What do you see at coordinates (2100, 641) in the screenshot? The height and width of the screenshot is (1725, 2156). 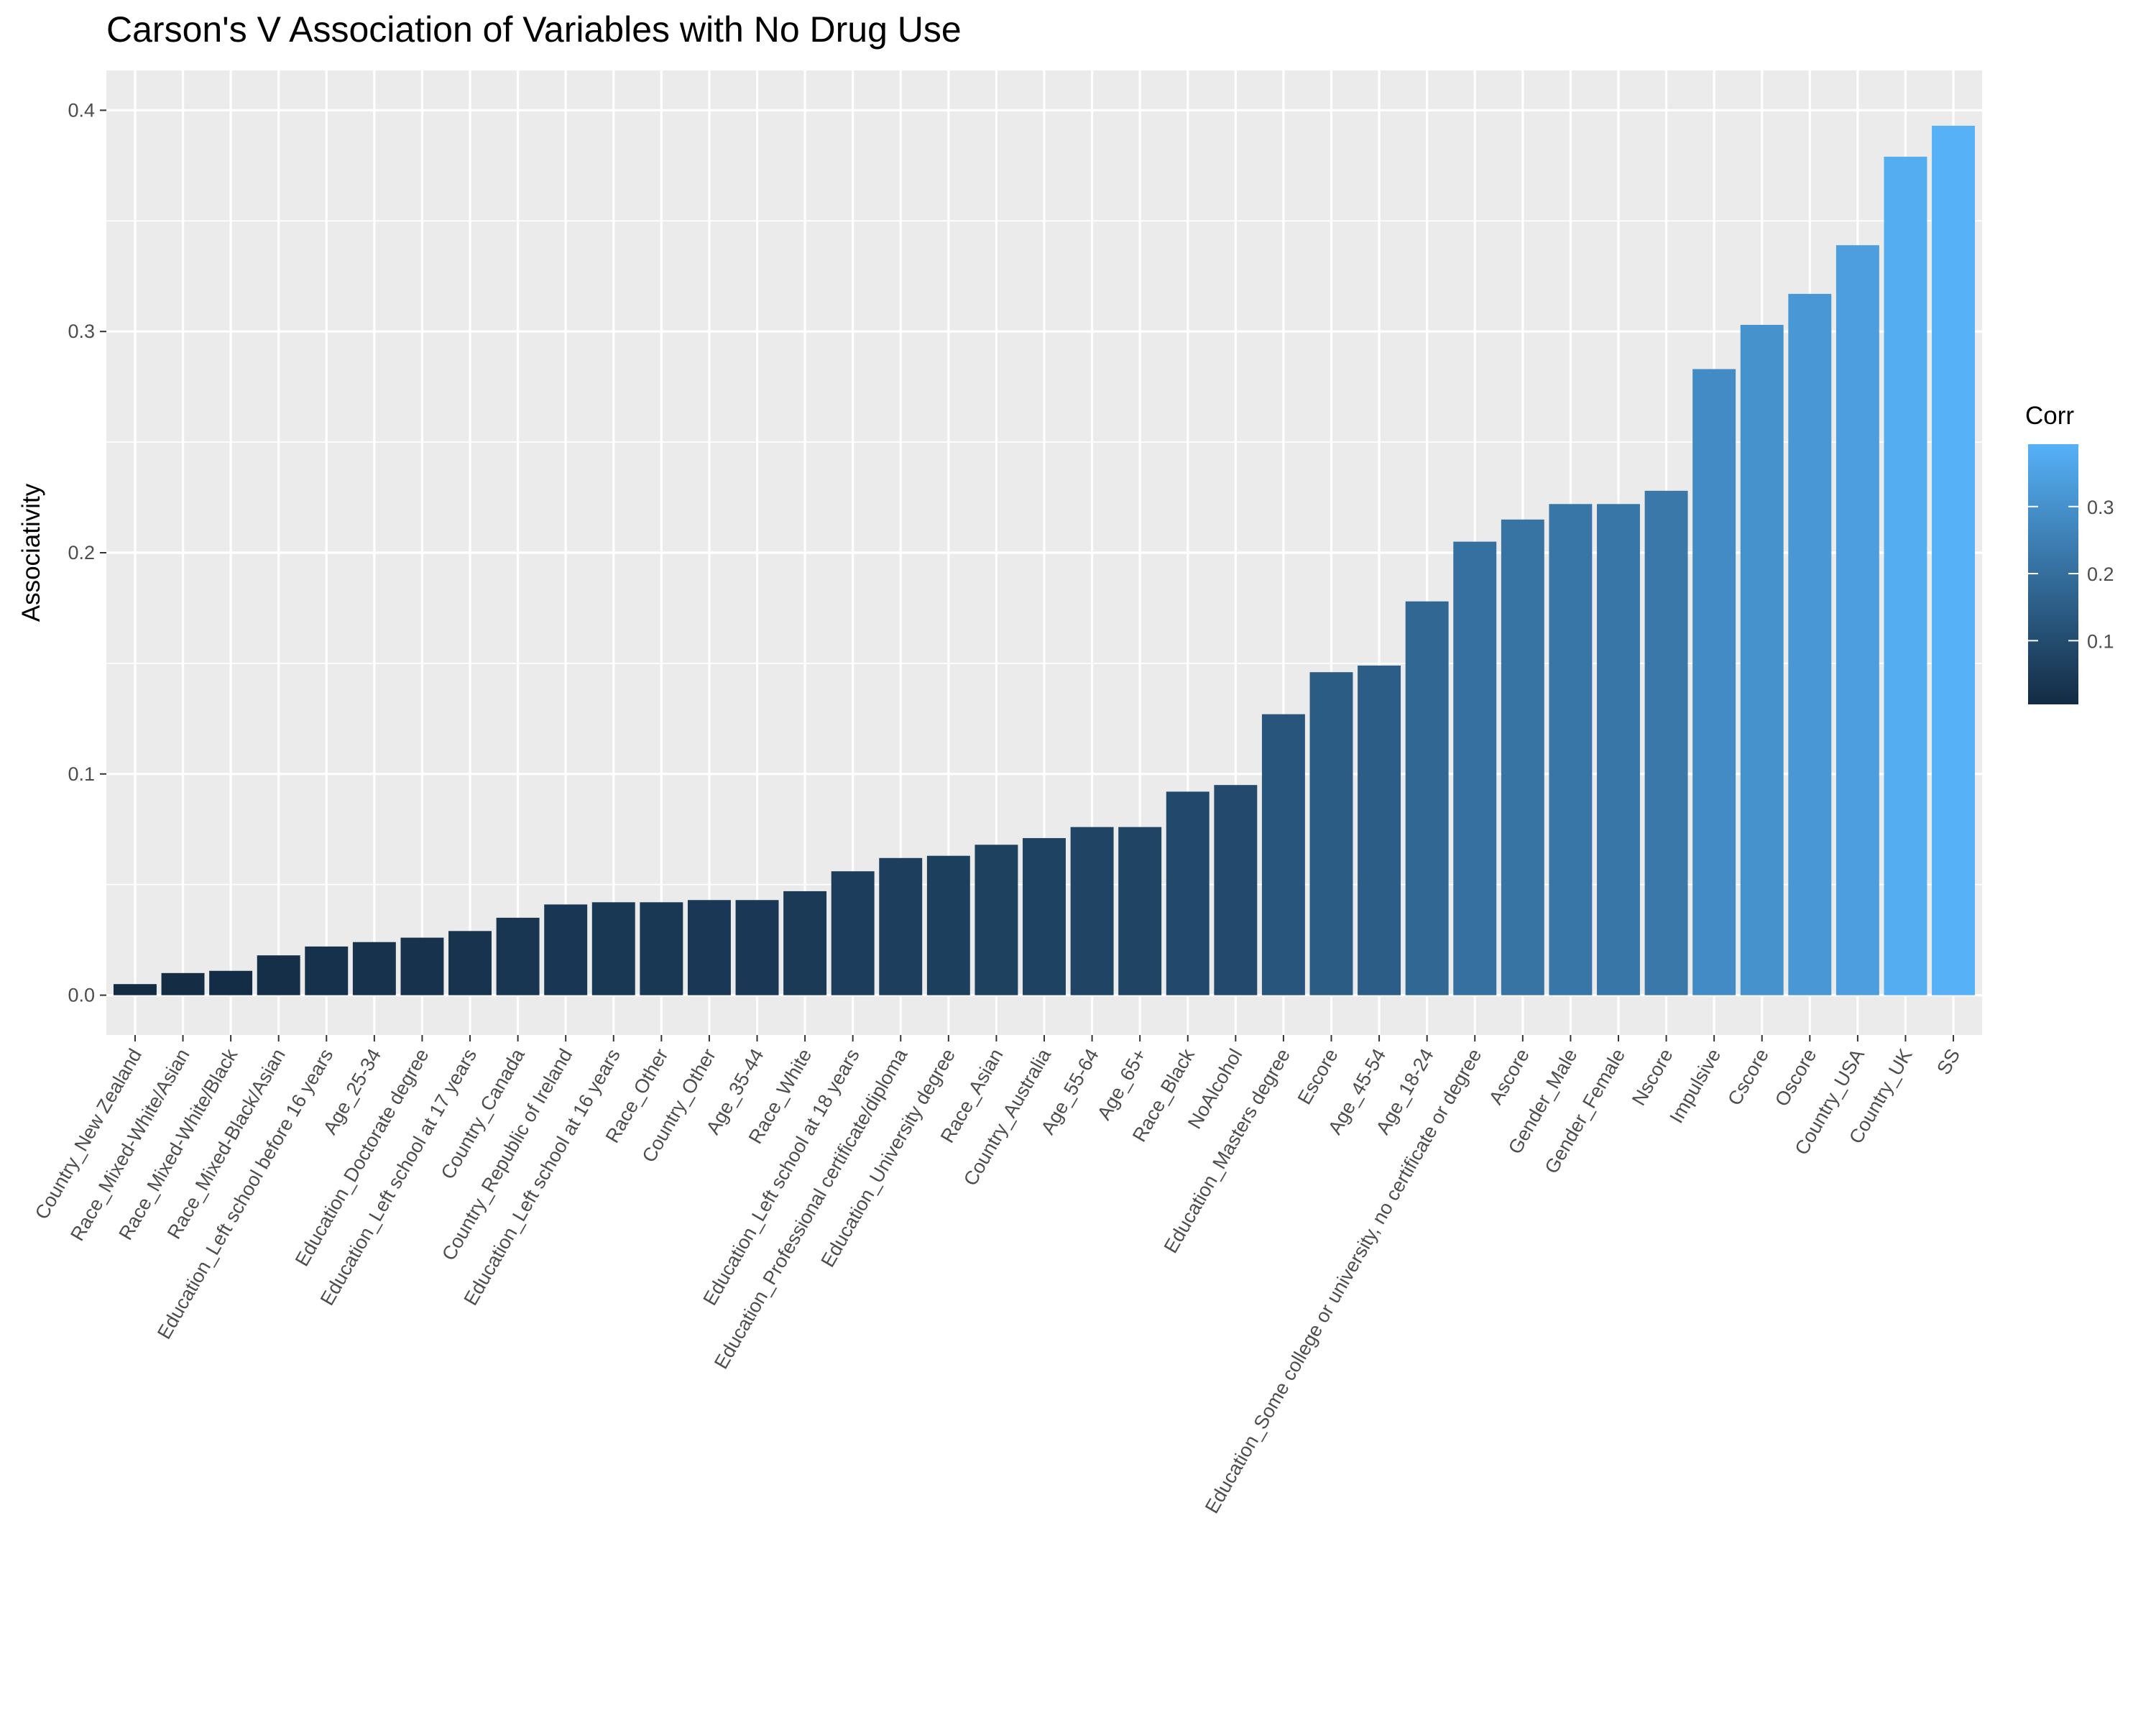 I see `legend-tick-label: 0.1` at bounding box center [2100, 641].